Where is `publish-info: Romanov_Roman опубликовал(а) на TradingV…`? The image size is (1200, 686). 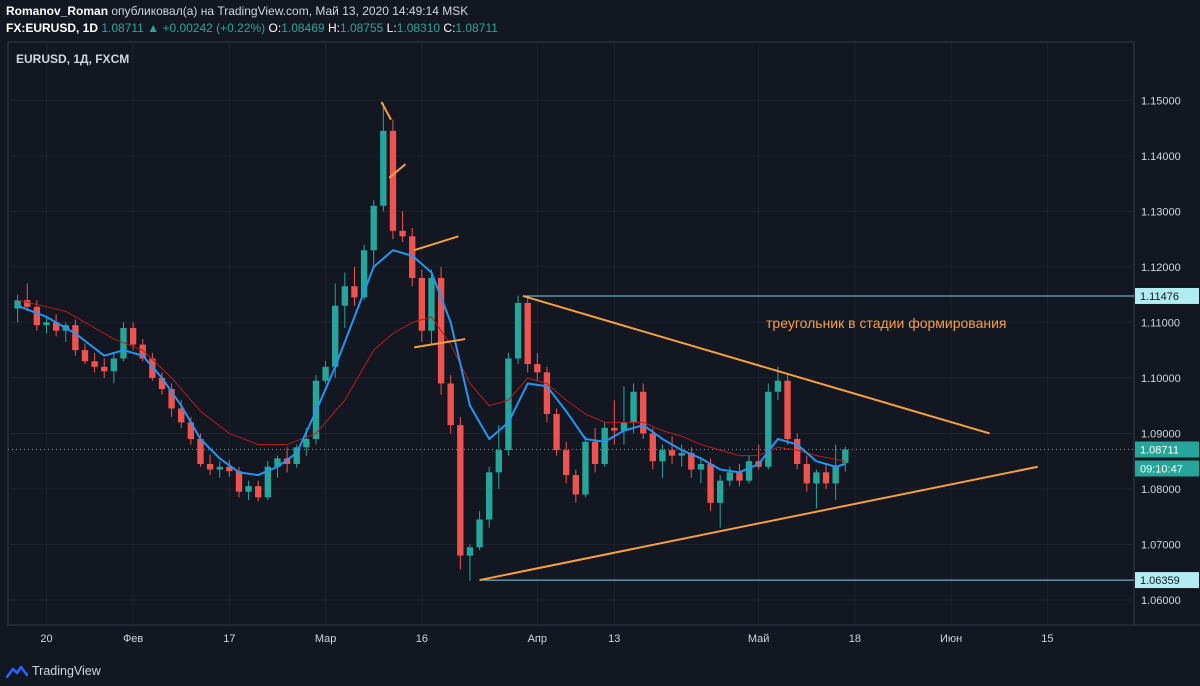
publish-info: Romanov_Roman опубликовал(а) на TradingV… is located at coordinates (237, 11).